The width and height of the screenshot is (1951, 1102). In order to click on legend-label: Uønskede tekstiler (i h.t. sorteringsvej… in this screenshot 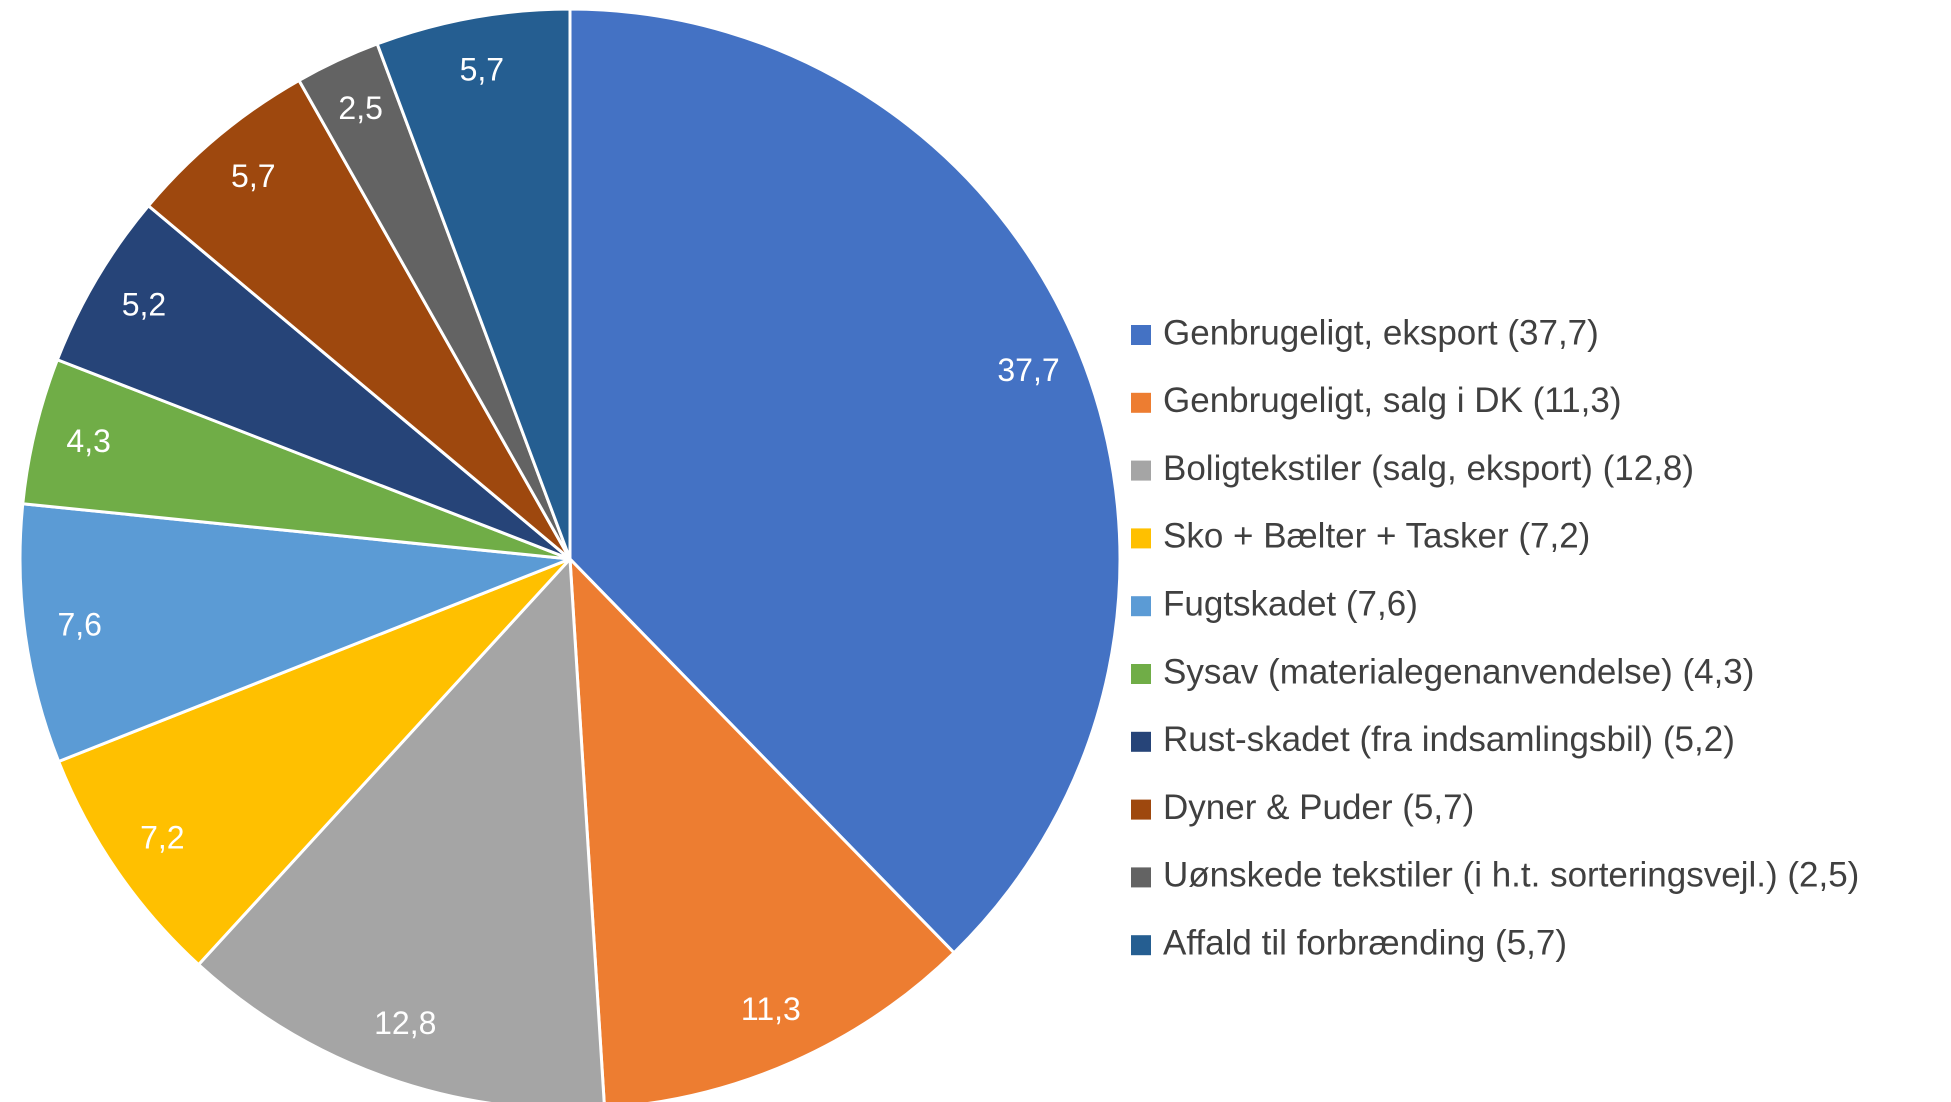, I will do `click(1511, 875)`.